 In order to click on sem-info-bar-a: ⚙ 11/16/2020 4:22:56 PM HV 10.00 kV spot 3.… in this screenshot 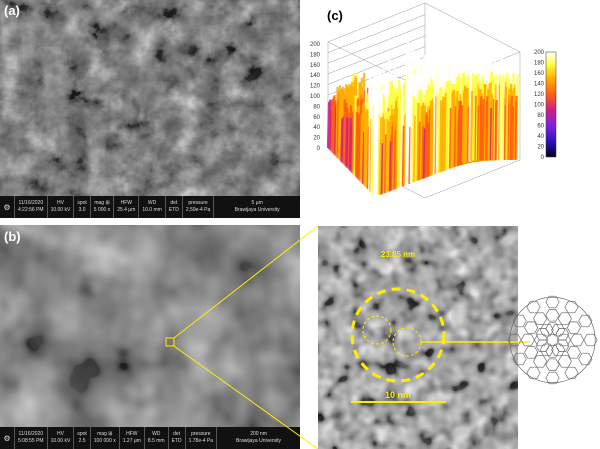, I will do `click(150, 207)`.